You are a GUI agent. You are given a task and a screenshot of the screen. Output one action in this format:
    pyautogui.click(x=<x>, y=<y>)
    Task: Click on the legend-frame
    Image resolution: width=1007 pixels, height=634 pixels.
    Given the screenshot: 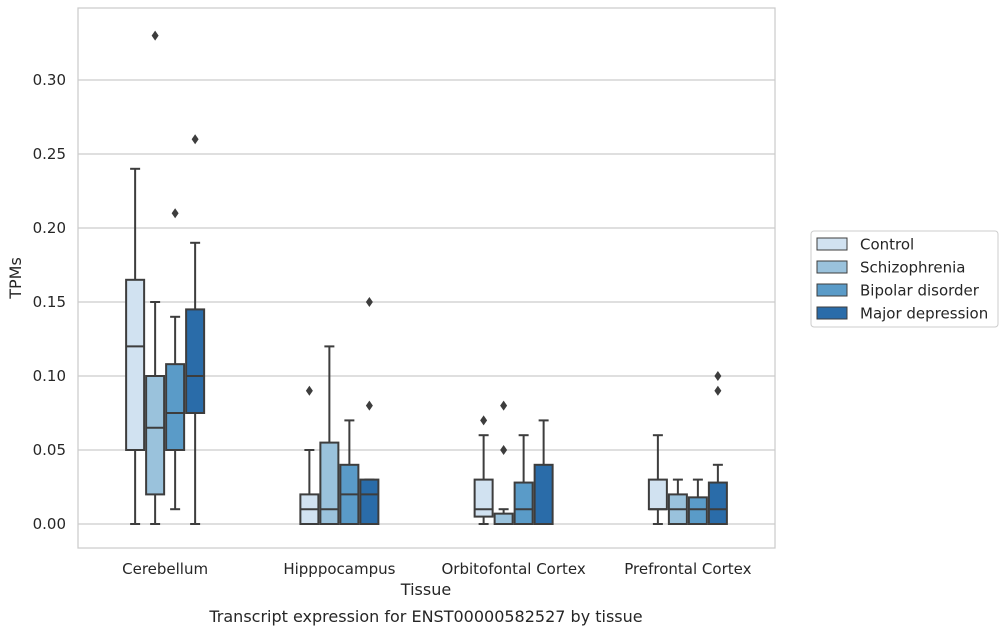 What is the action you would take?
    pyautogui.click(x=904, y=279)
    